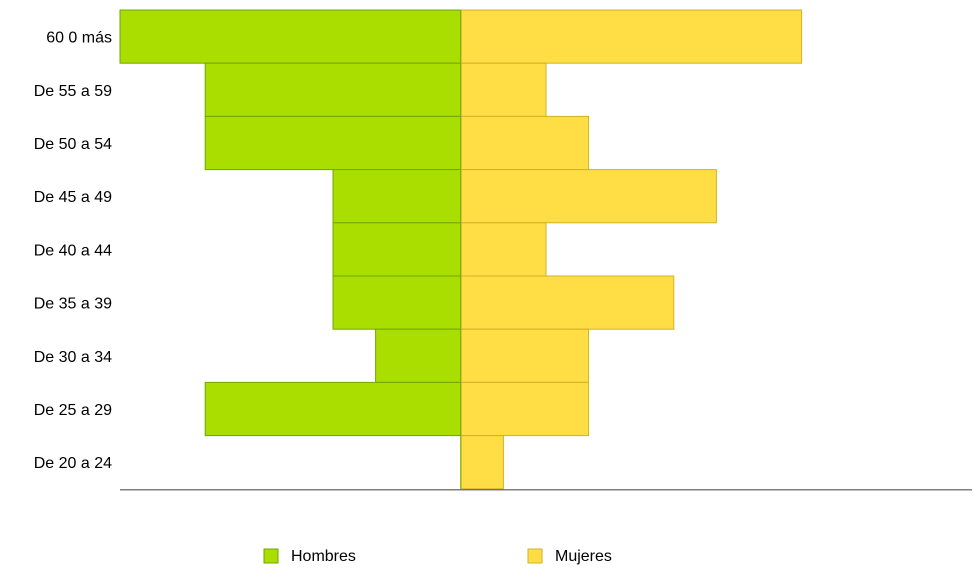  What do you see at coordinates (73, 91) in the screenshot?
I see `y-tick-label: De 55 a 59` at bounding box center [73, 91].